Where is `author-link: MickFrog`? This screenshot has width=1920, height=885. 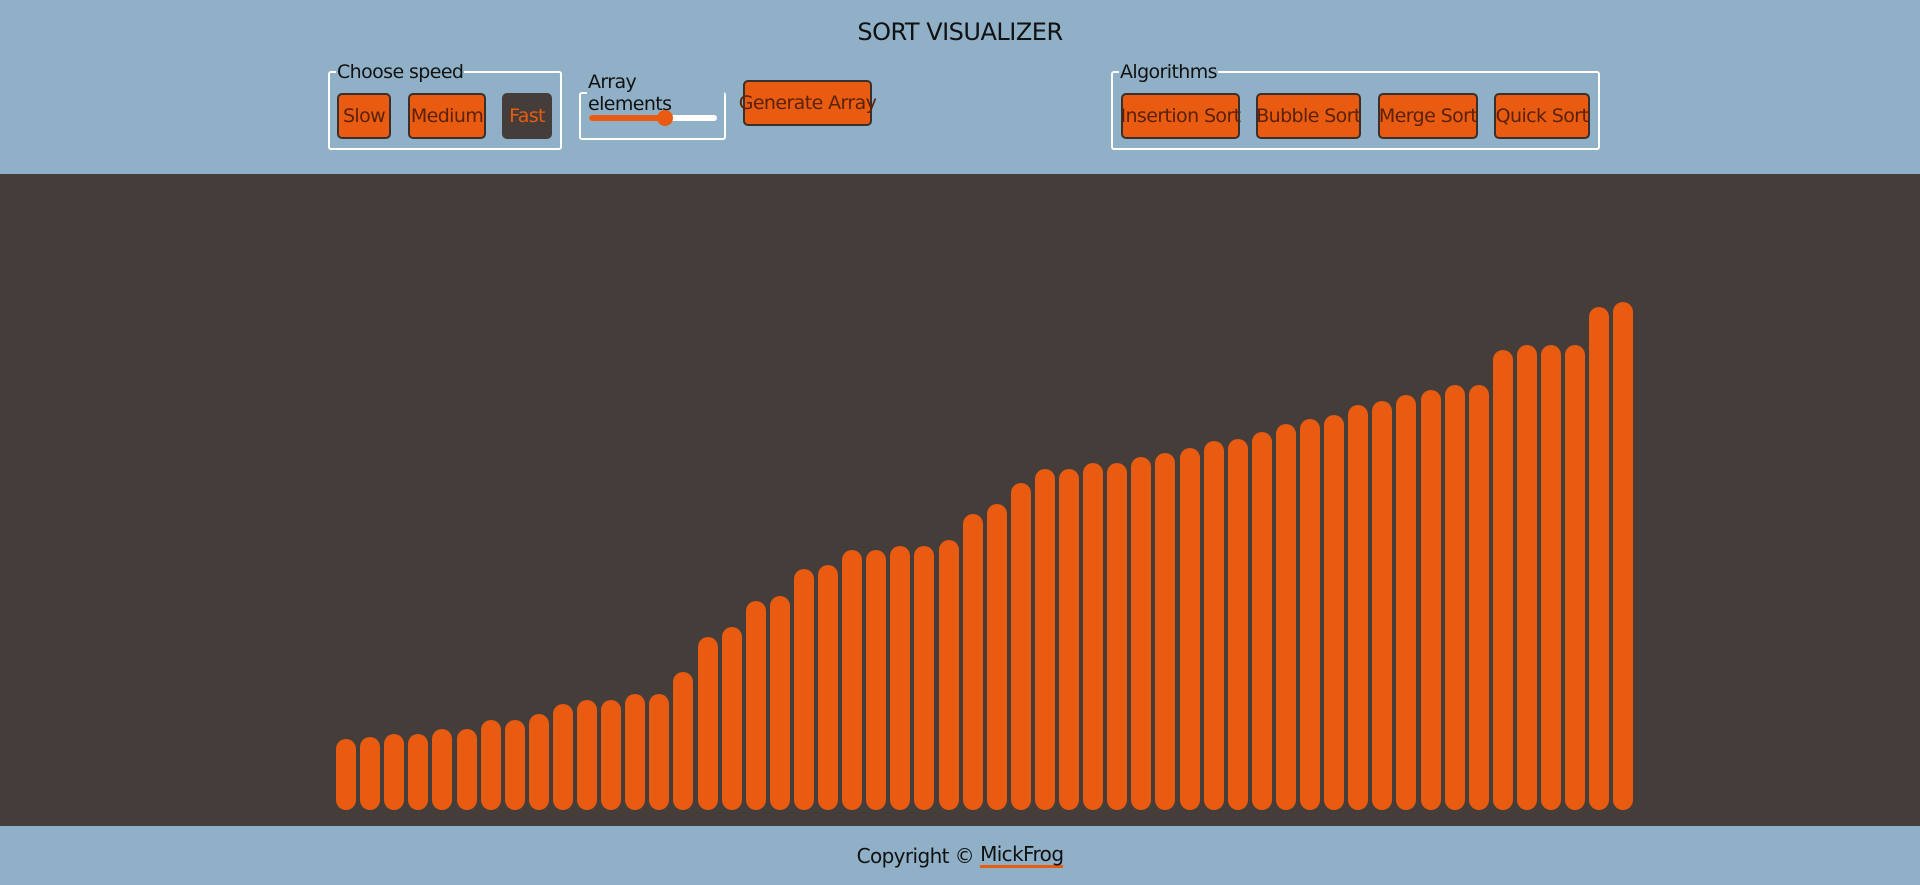 author-link: MickFrog is located at coordinates (1022, 855).